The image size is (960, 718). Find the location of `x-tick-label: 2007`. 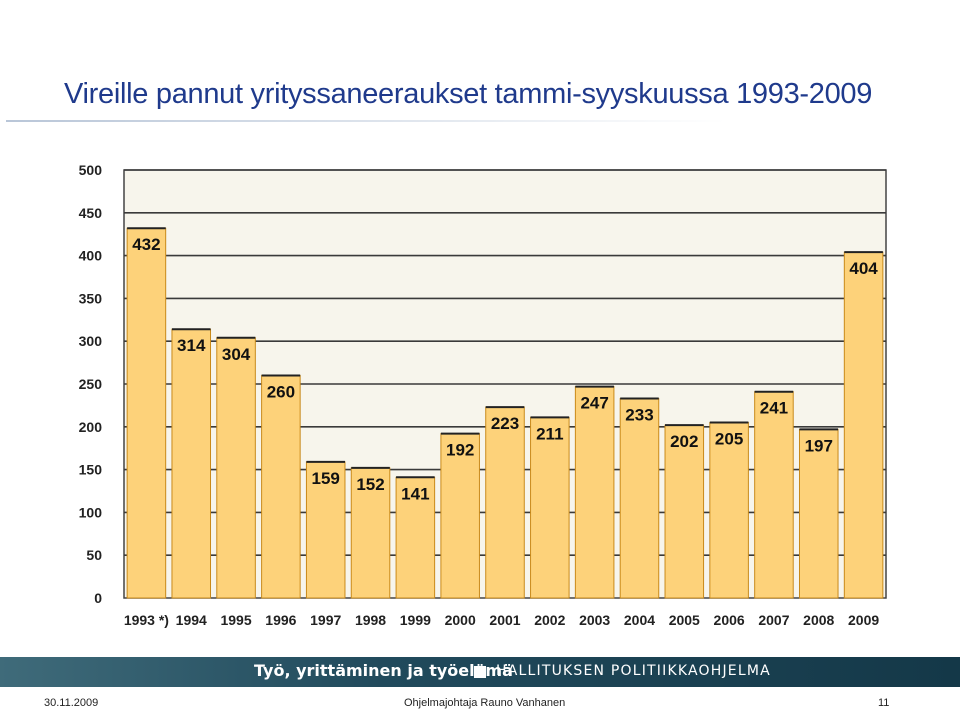

x-tick-label: 2007 is located at coordinates (773, 620).